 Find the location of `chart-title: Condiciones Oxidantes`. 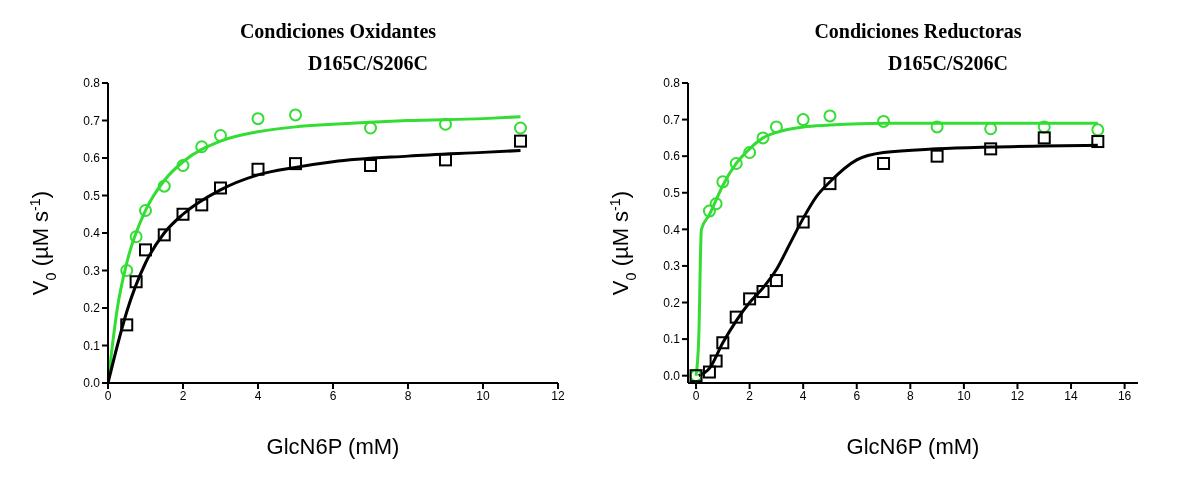

chart-title: Condiciones Oxidantes is located at coordinates (338, 31).